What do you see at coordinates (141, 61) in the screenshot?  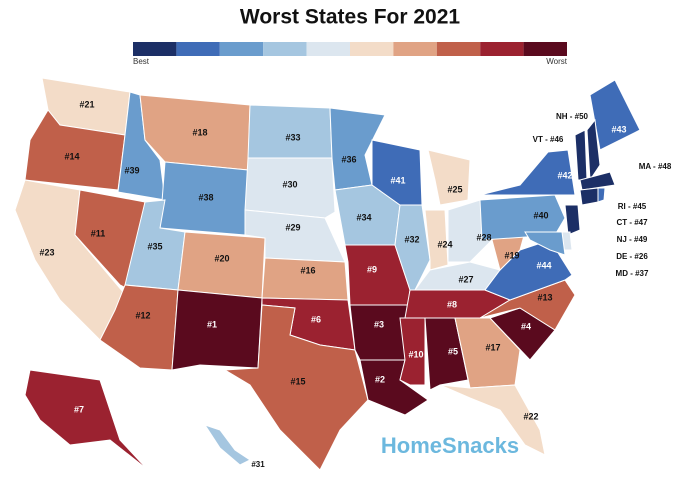 I see `legend-low: Best` at bounding box center [141, 61].